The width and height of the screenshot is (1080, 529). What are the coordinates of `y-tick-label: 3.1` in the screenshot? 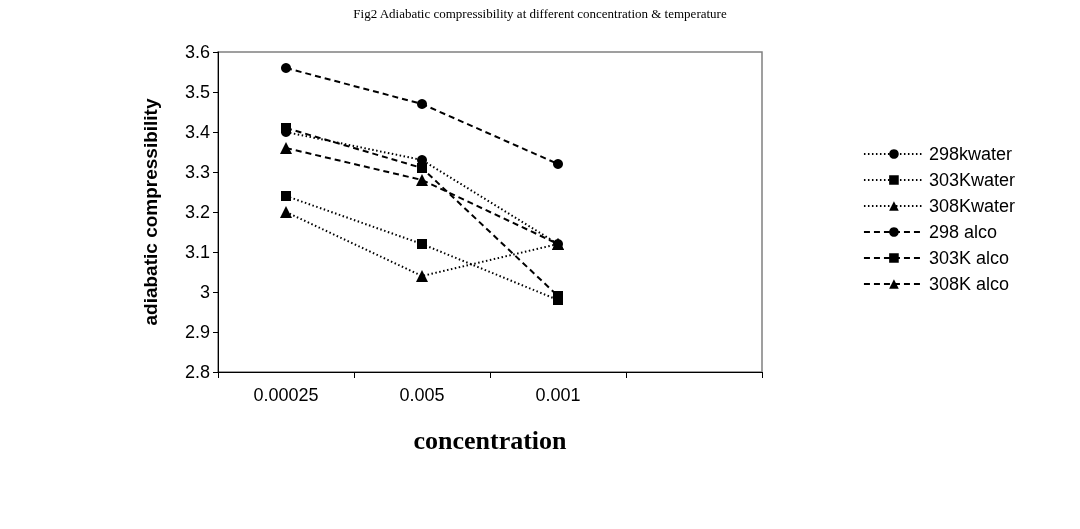 It's located at (197, 252).